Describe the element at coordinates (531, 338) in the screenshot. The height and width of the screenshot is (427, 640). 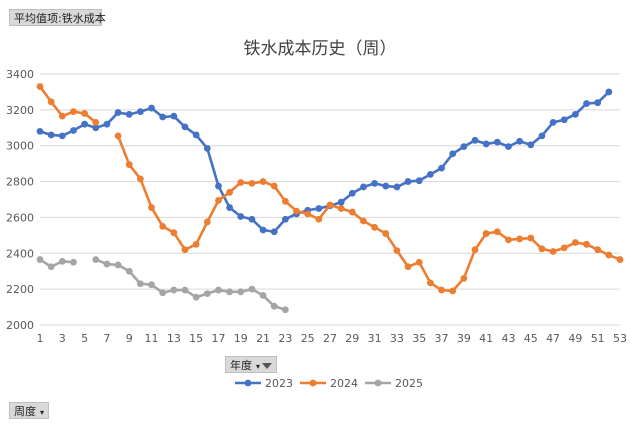
I see `x-tick-label: 45` at that location.